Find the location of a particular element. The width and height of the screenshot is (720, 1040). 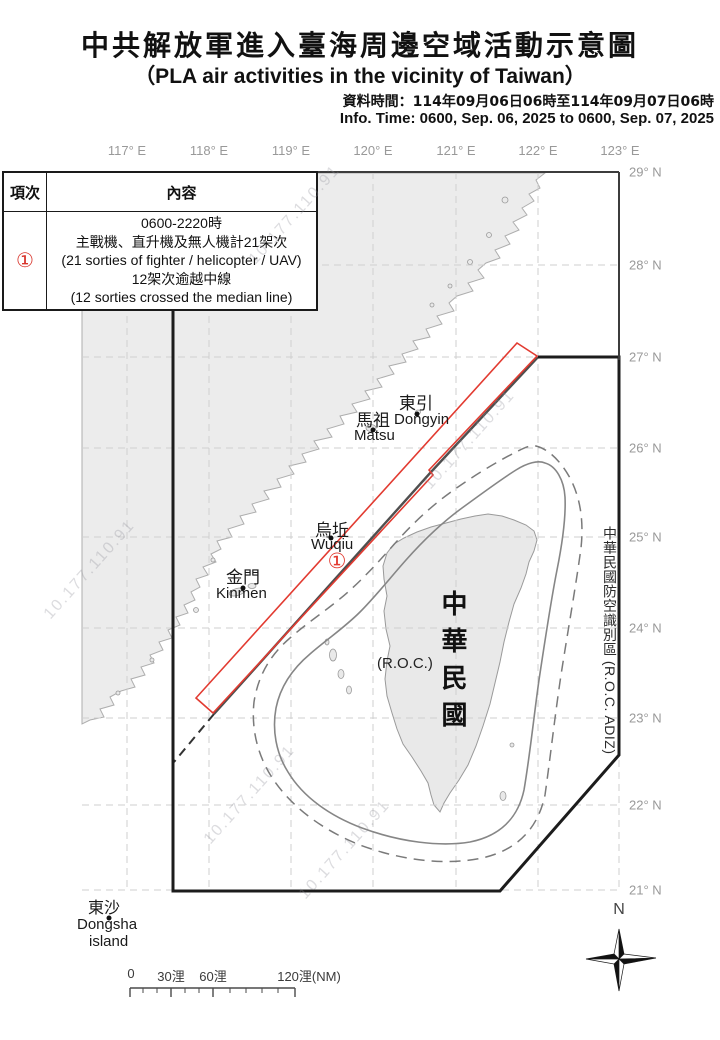

latitude-tick-label: 27° N is located at coordinates (645, 357).